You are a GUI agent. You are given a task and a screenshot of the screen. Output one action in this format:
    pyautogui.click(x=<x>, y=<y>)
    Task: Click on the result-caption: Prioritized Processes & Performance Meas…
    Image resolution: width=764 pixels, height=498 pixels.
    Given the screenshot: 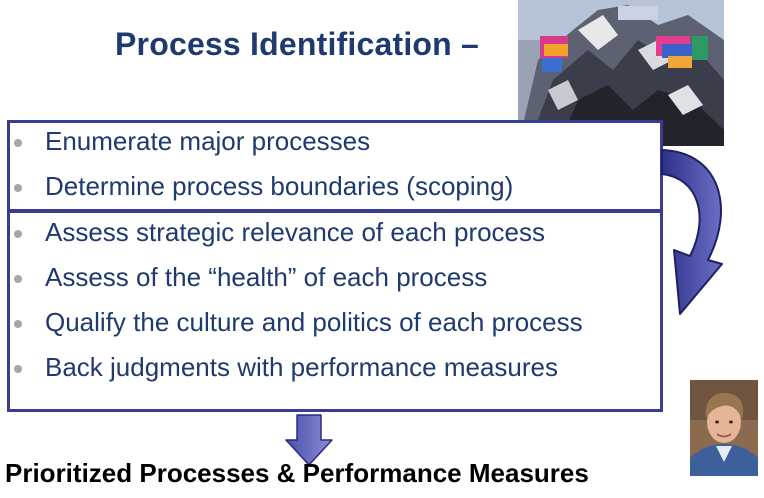 What is the action you would take?
    pyautogui.click(x=297, y=473)
    